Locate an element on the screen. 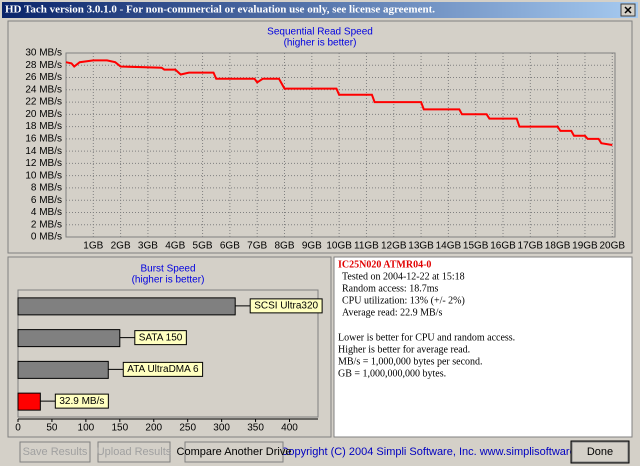  x-tick-label: 14GB is located at coordinates (449, 246).